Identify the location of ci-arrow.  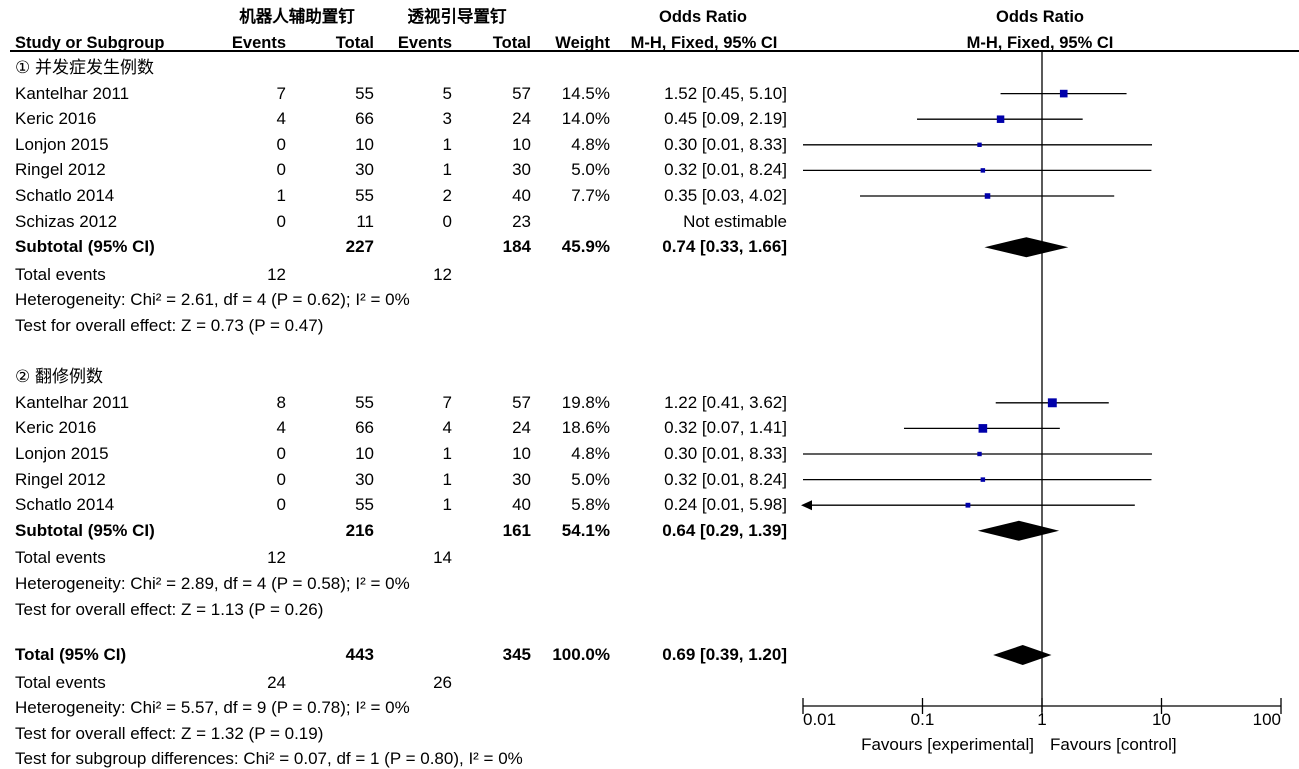
(806, 505).